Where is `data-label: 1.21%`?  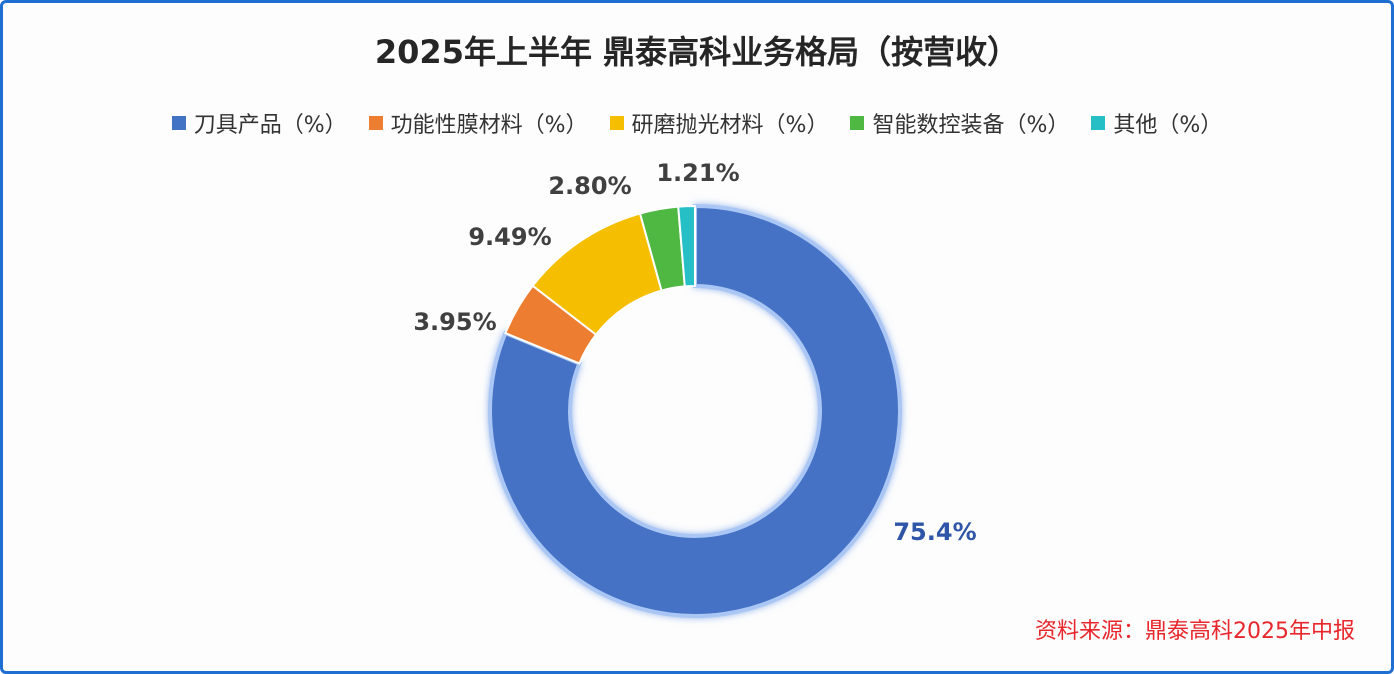 data-label: 1.21% is located at coordinates (697, 173).